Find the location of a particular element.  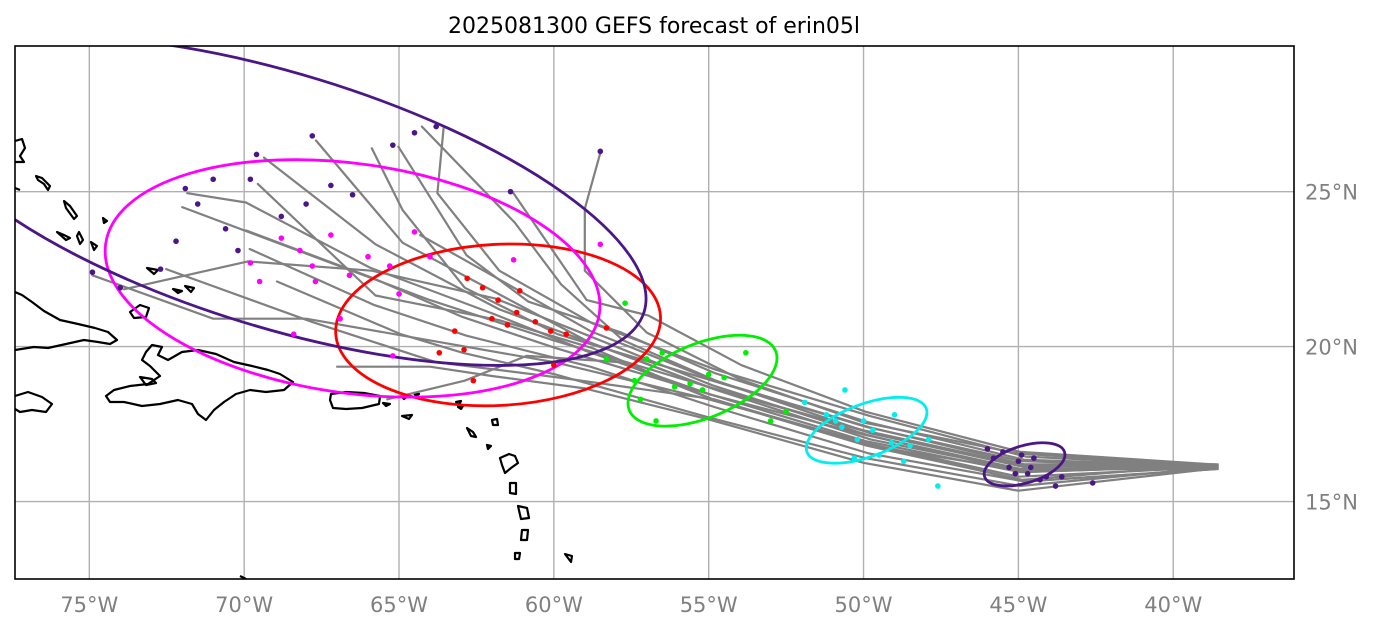

coastline-turks is located at coordinates (152, 271).